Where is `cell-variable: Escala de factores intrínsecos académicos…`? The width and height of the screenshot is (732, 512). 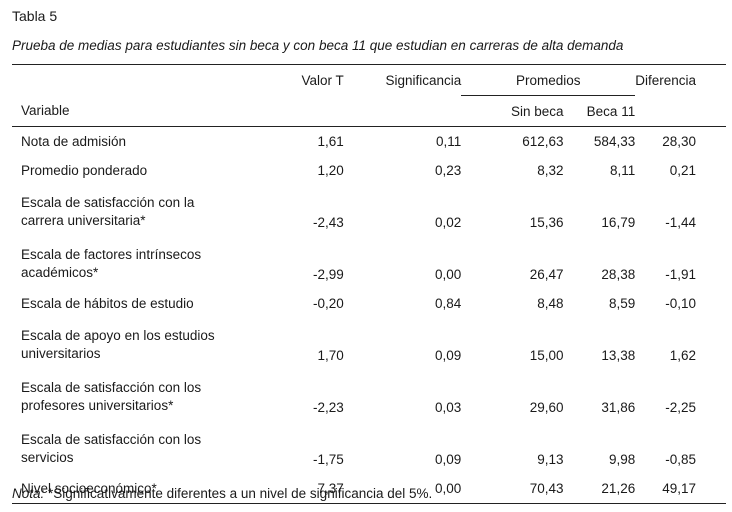 cell-variable: Escala de factores intrínsecos académicos… is located at coordinates (140, 263).